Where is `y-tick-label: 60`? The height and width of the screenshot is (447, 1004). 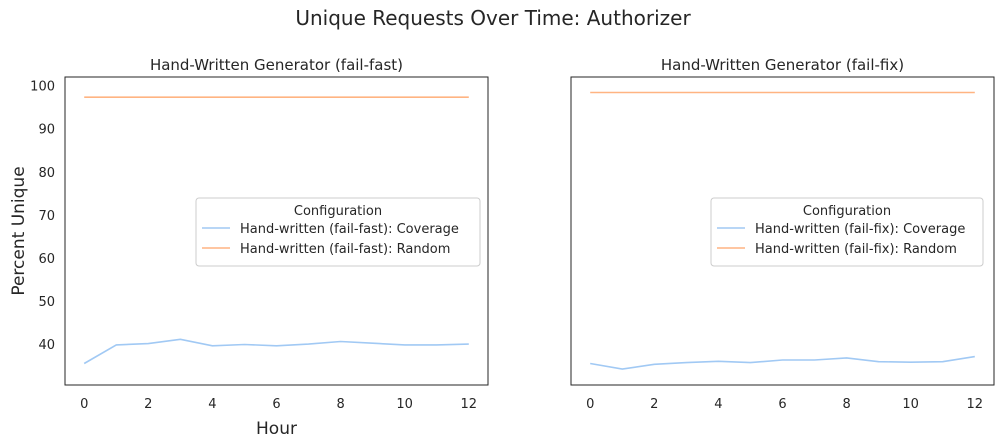
y-tick-label: 60 is located at coordinates (46, 259).